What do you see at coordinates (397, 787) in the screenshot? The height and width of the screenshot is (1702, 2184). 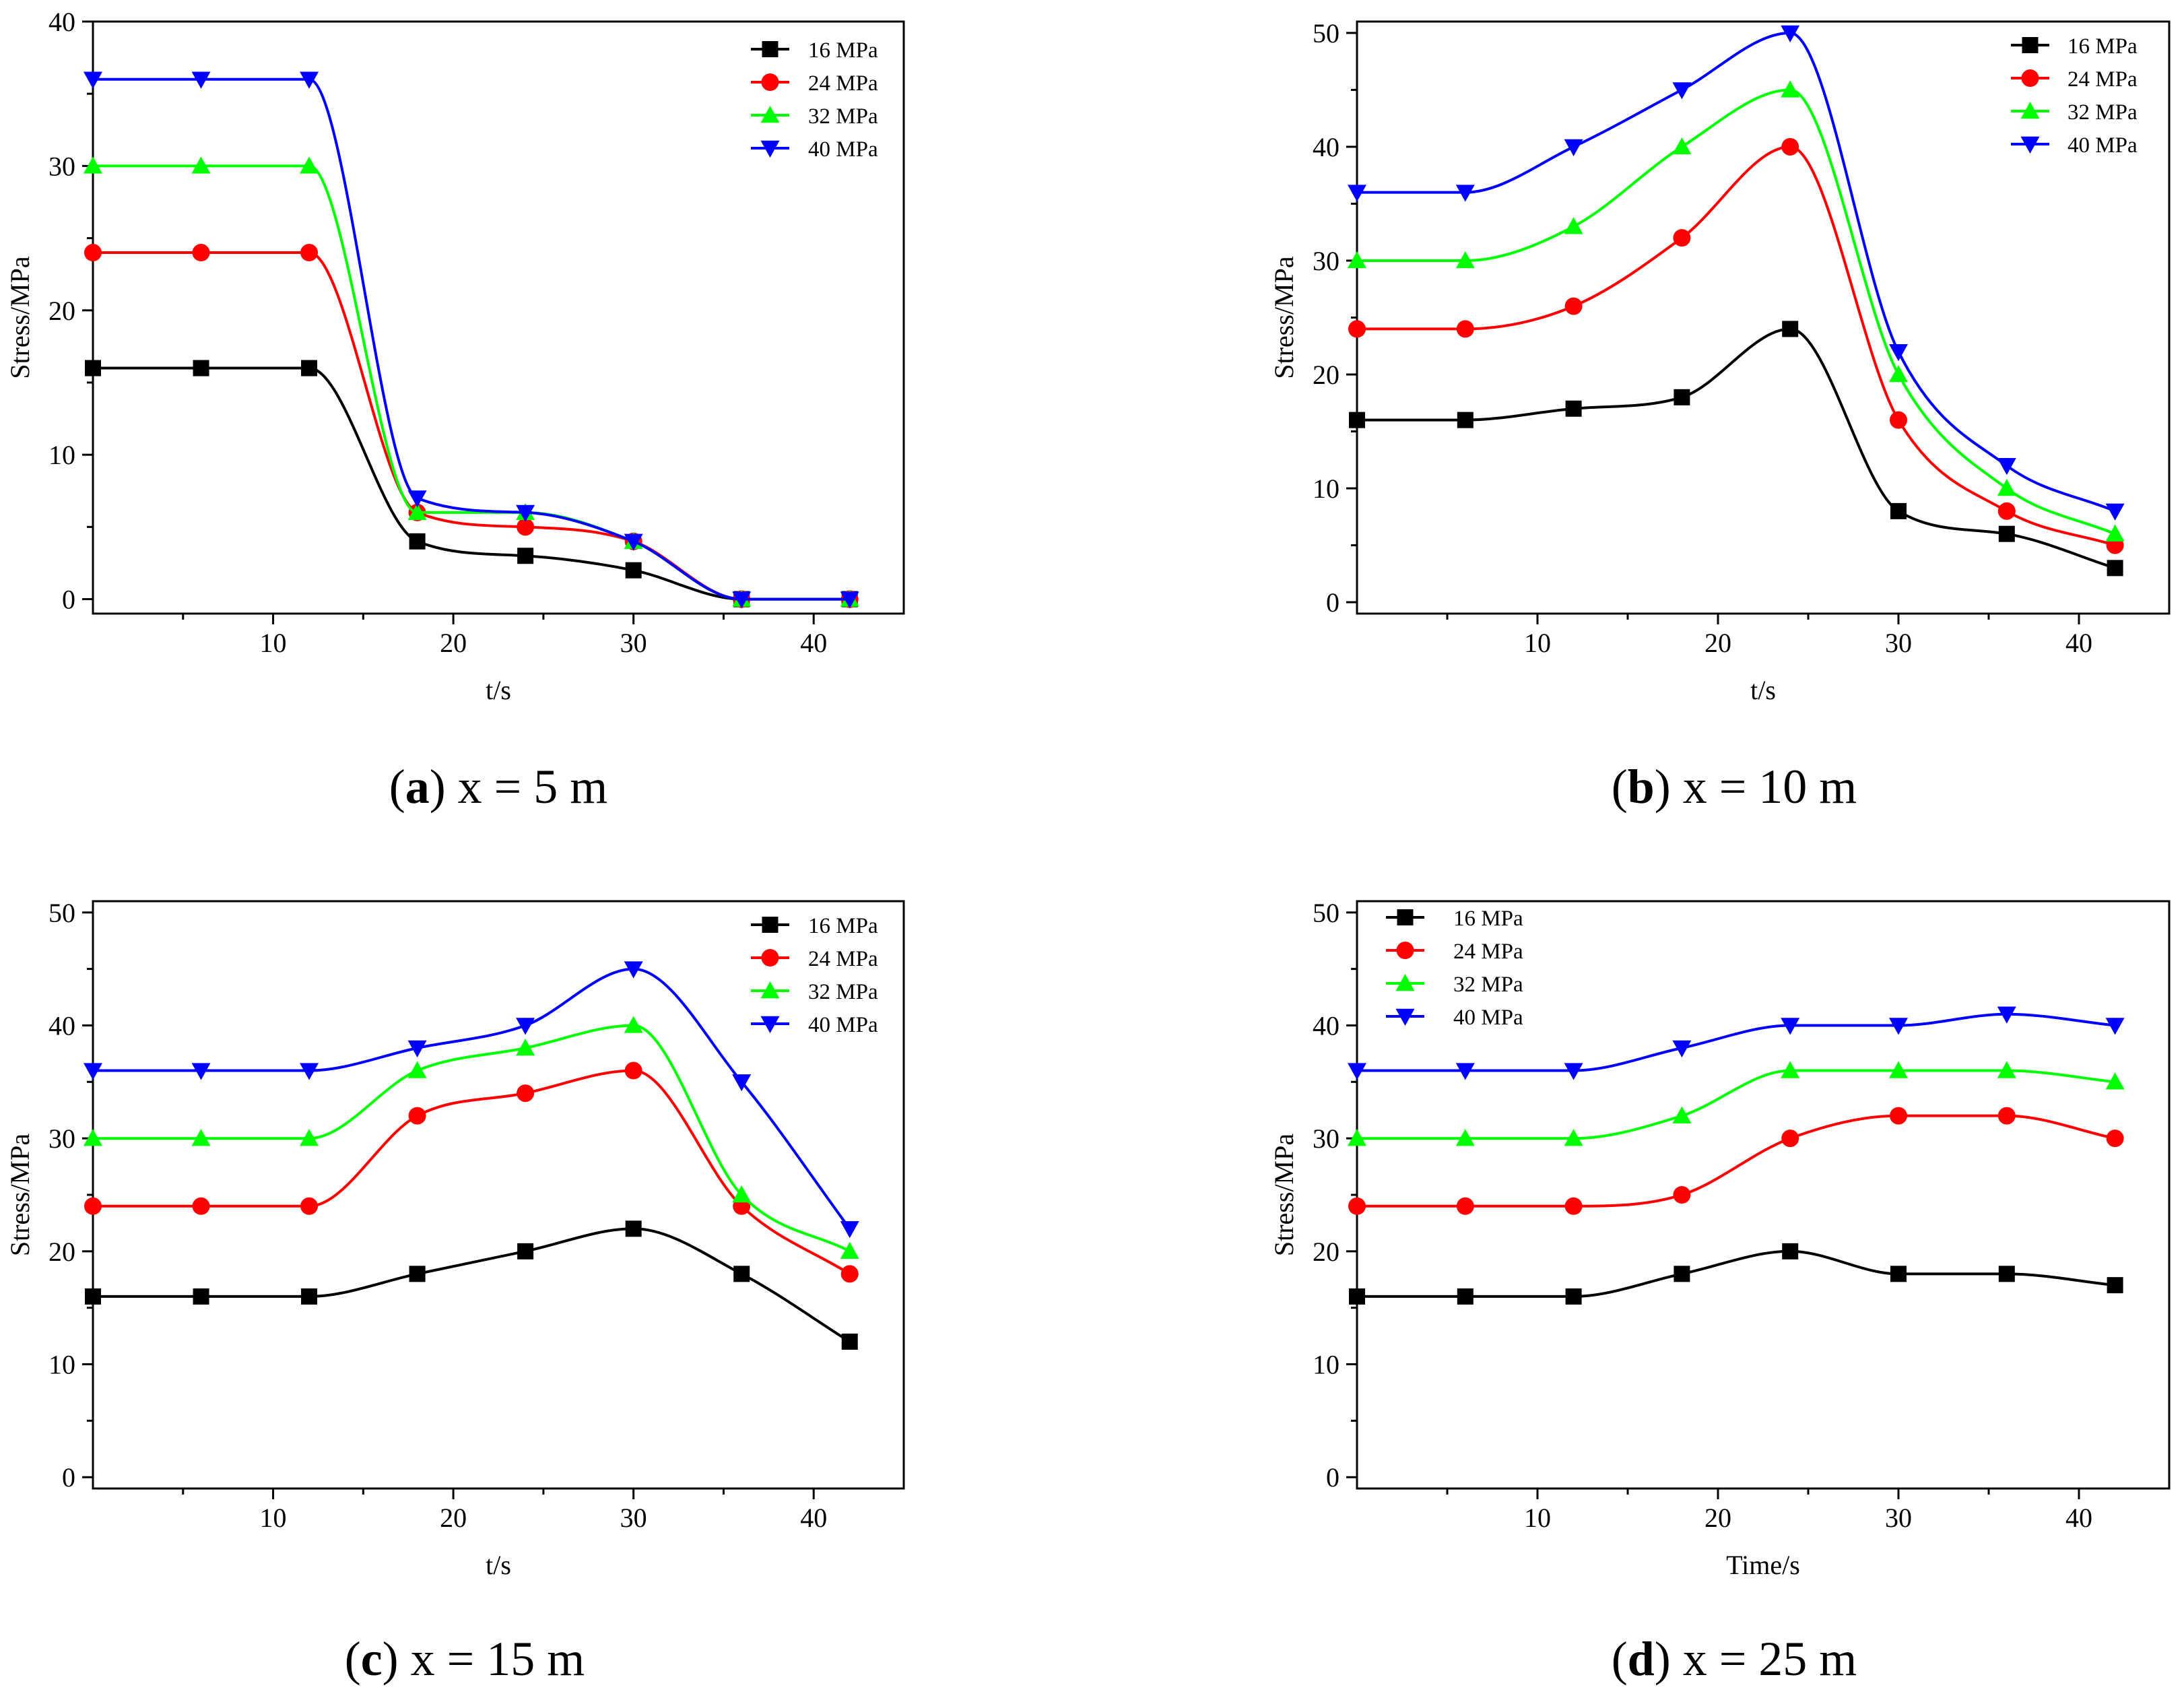 I see `caption-paren-open: (` at bounding box center [397, 787].